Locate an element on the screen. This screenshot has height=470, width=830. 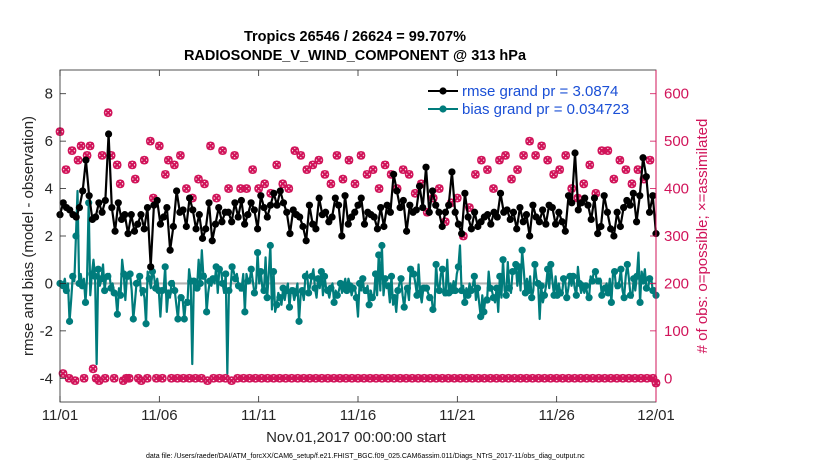
x-tick-label: 11/21 is located at coordinates (457, 415).